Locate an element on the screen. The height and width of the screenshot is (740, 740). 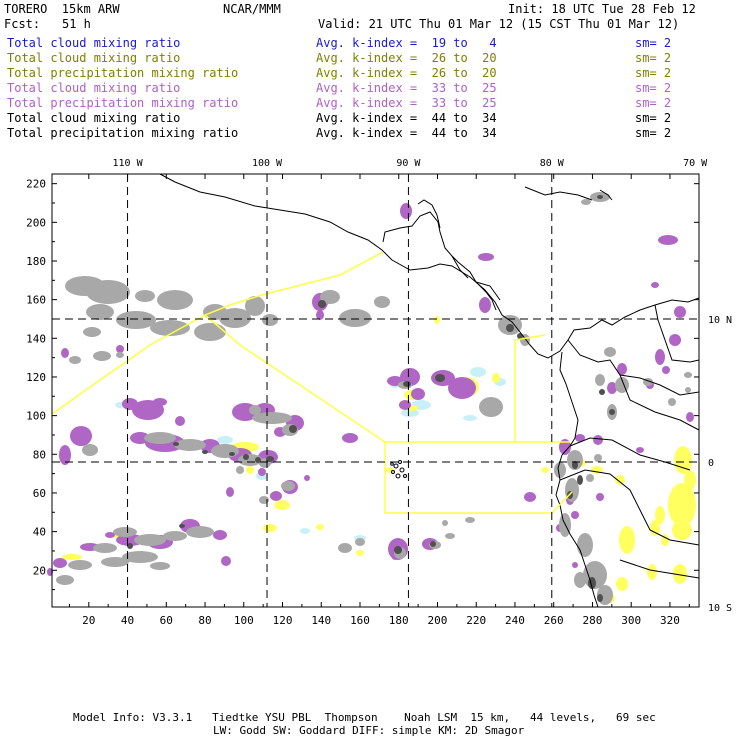
longitude-label: 90 W is located at coordinates (408, 163).